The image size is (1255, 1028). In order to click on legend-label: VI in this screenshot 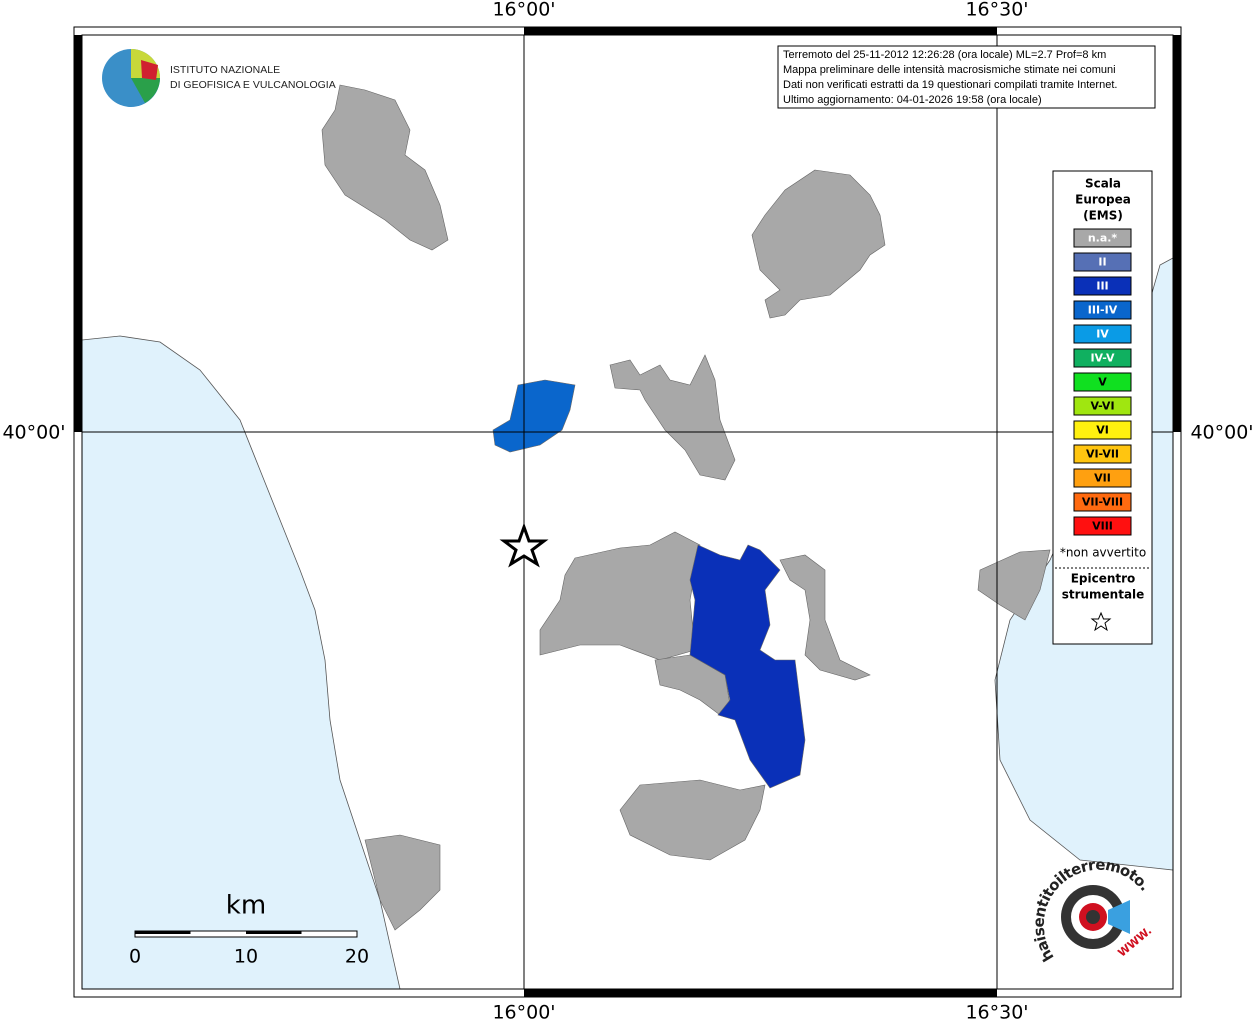, I will do `click(1102, 430)`.